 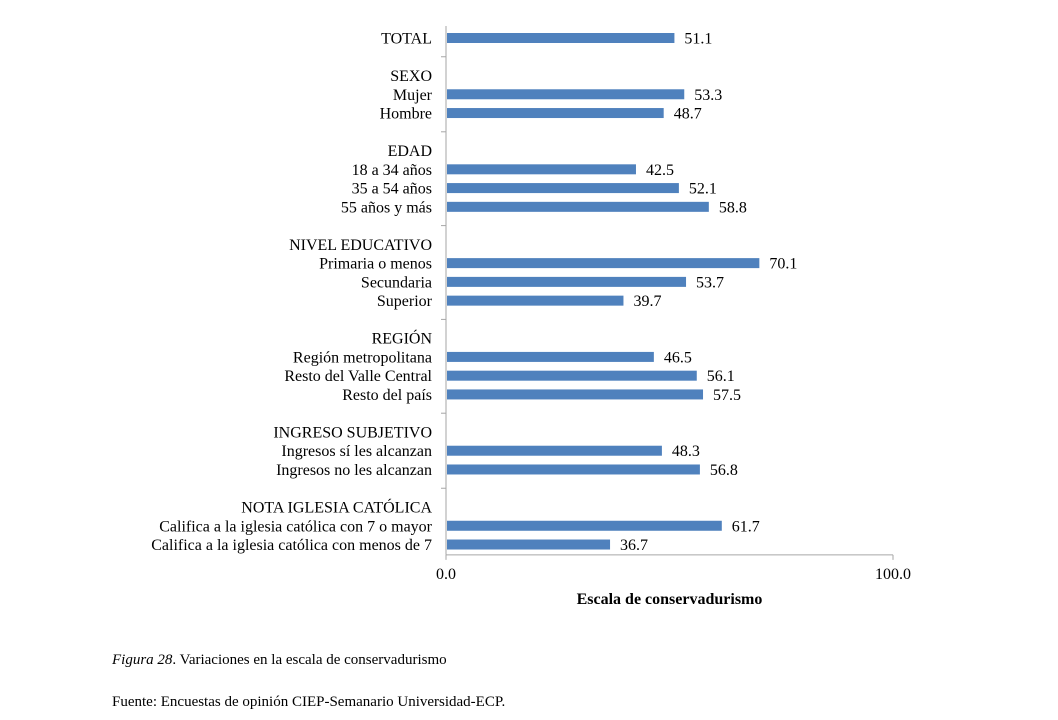 I want to click on group-header-label: NIVEL EDUCATIVO, so click(x=360, y=245).